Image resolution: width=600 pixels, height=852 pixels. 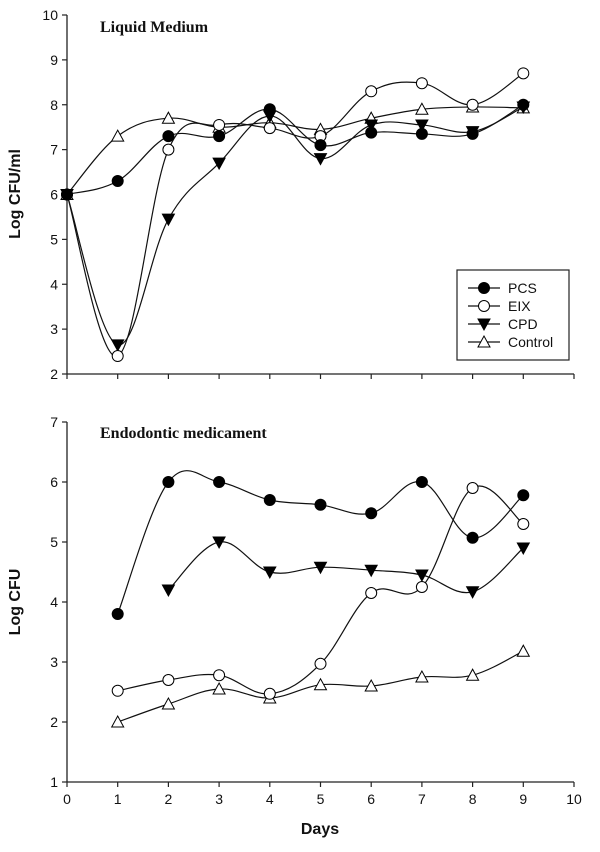 I want to click on y-axis-label: Log CFU/ml, so click(x=15, y=194).